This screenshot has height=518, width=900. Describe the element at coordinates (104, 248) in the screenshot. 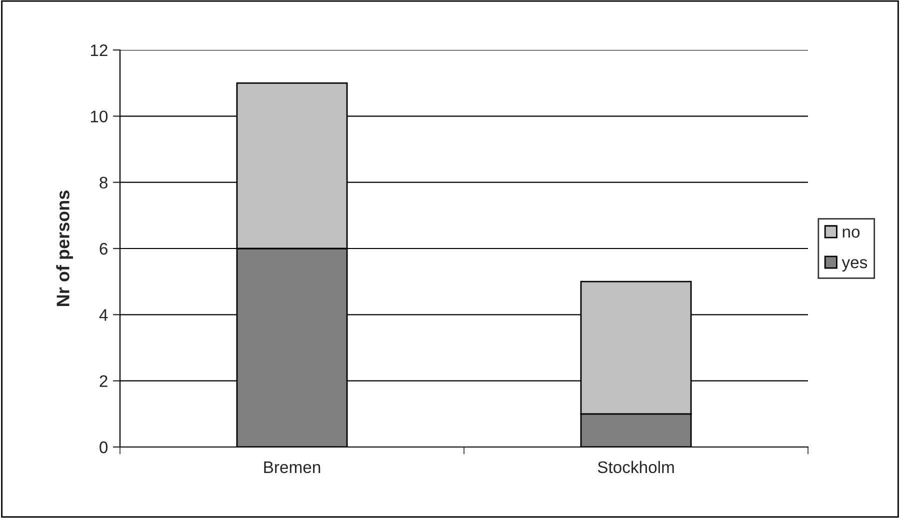

I see `y-tick-label: 6` at that location.